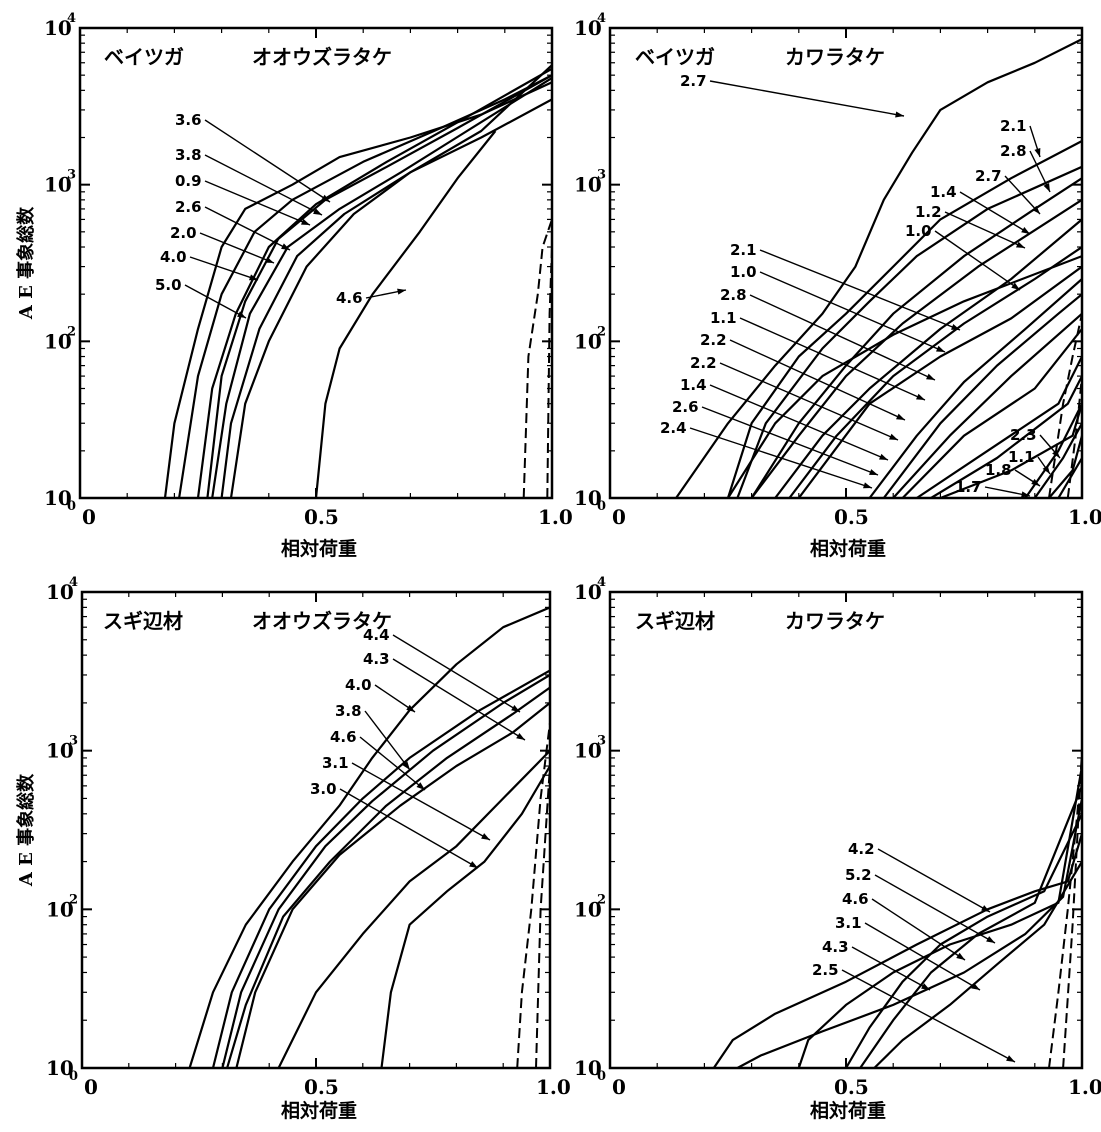 This screenshot has height=1132, width=1101. I want to click on series-label: 1.1, so click(1021, 457).